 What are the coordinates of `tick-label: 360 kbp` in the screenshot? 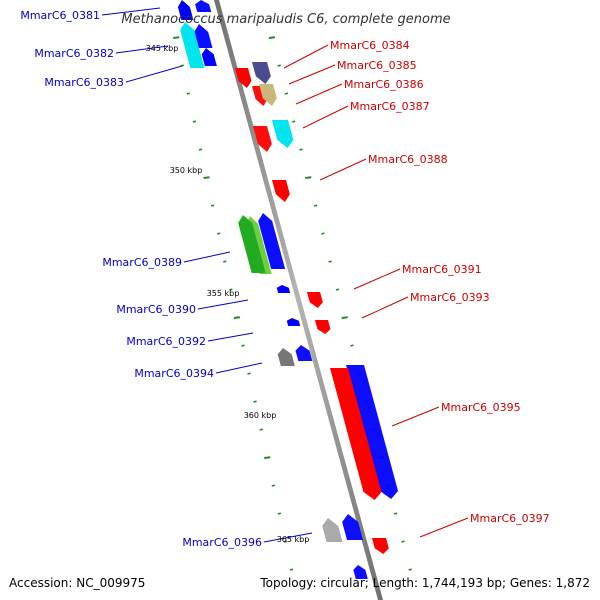 It's located at (260, 415).